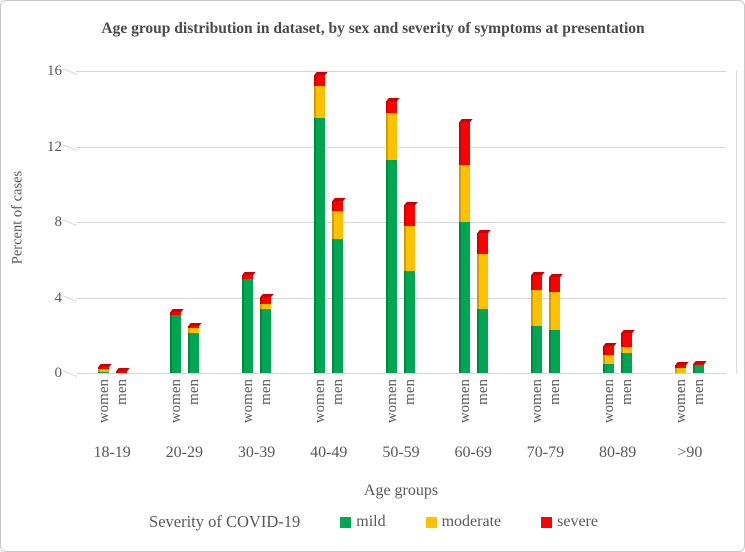  Describe the element at coordinates (346, 522) in the screenshot. I see `legend-swatch-mild` at that location.